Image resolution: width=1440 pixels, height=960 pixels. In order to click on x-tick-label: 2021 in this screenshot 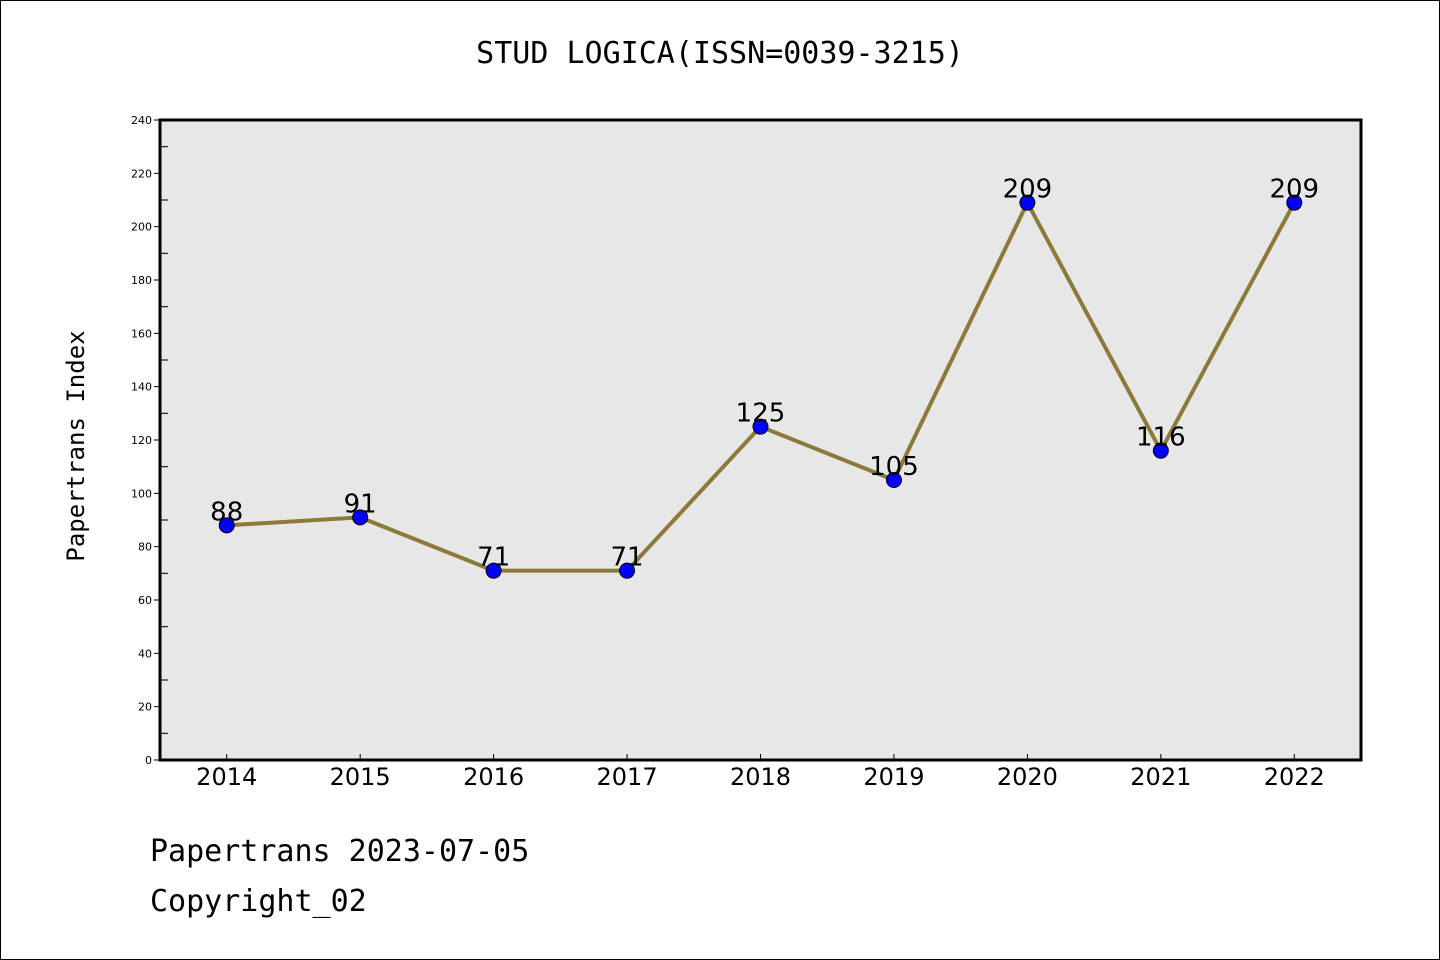, I will do `click(1160, 777)`.